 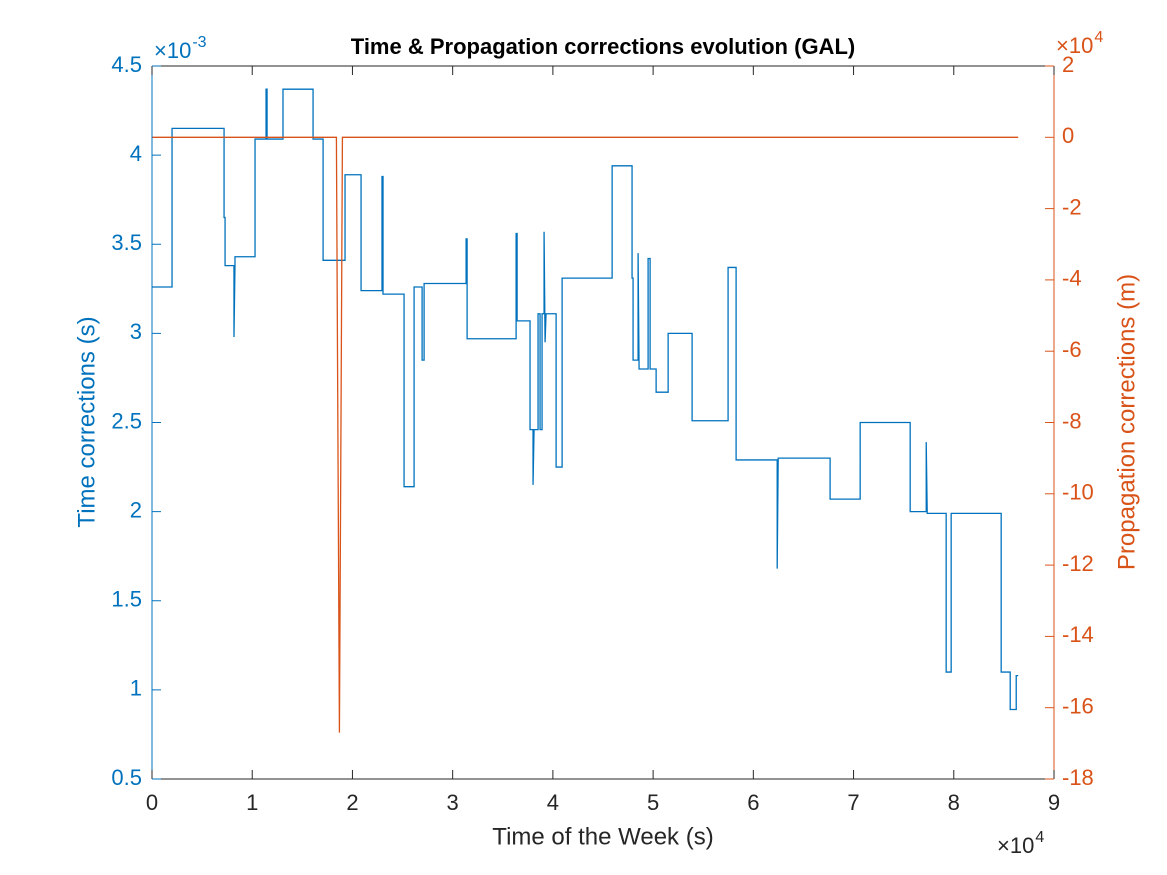 I want to click on x-tick-label: 5, so click(x=653, y=802).